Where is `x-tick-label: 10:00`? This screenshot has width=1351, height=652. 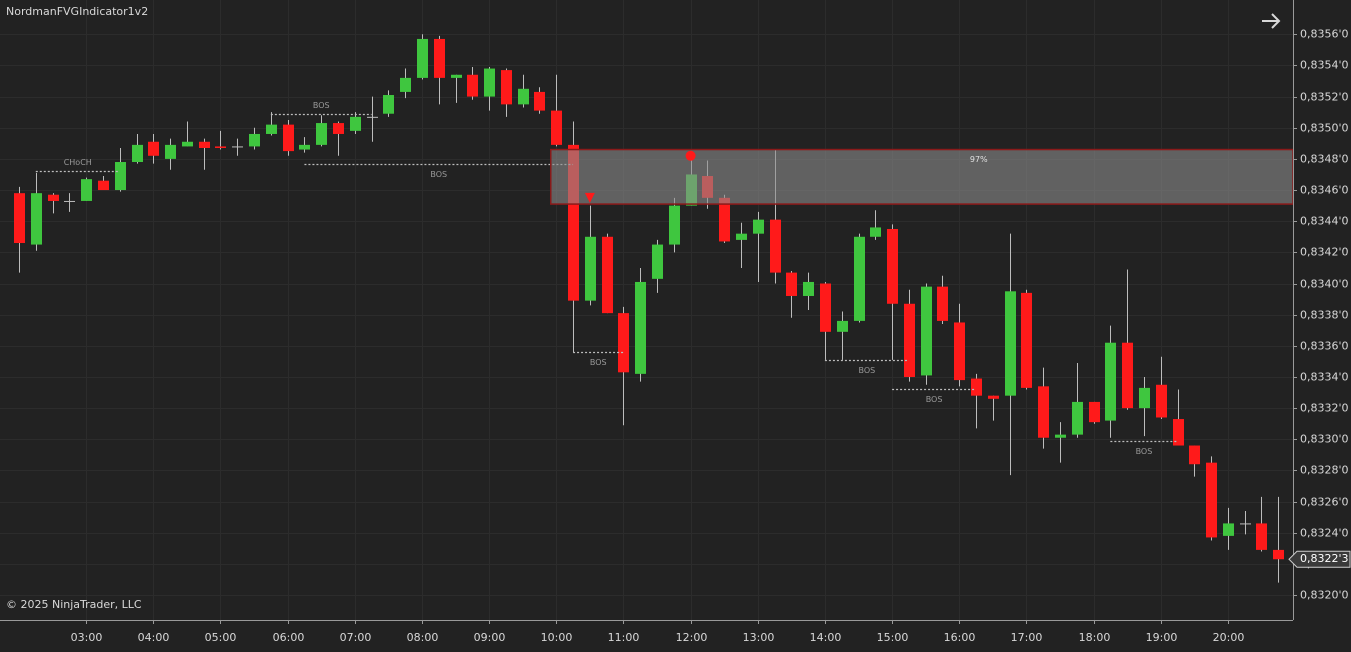 x-tick-label: 10:00 is located at coordinates (557, 637).